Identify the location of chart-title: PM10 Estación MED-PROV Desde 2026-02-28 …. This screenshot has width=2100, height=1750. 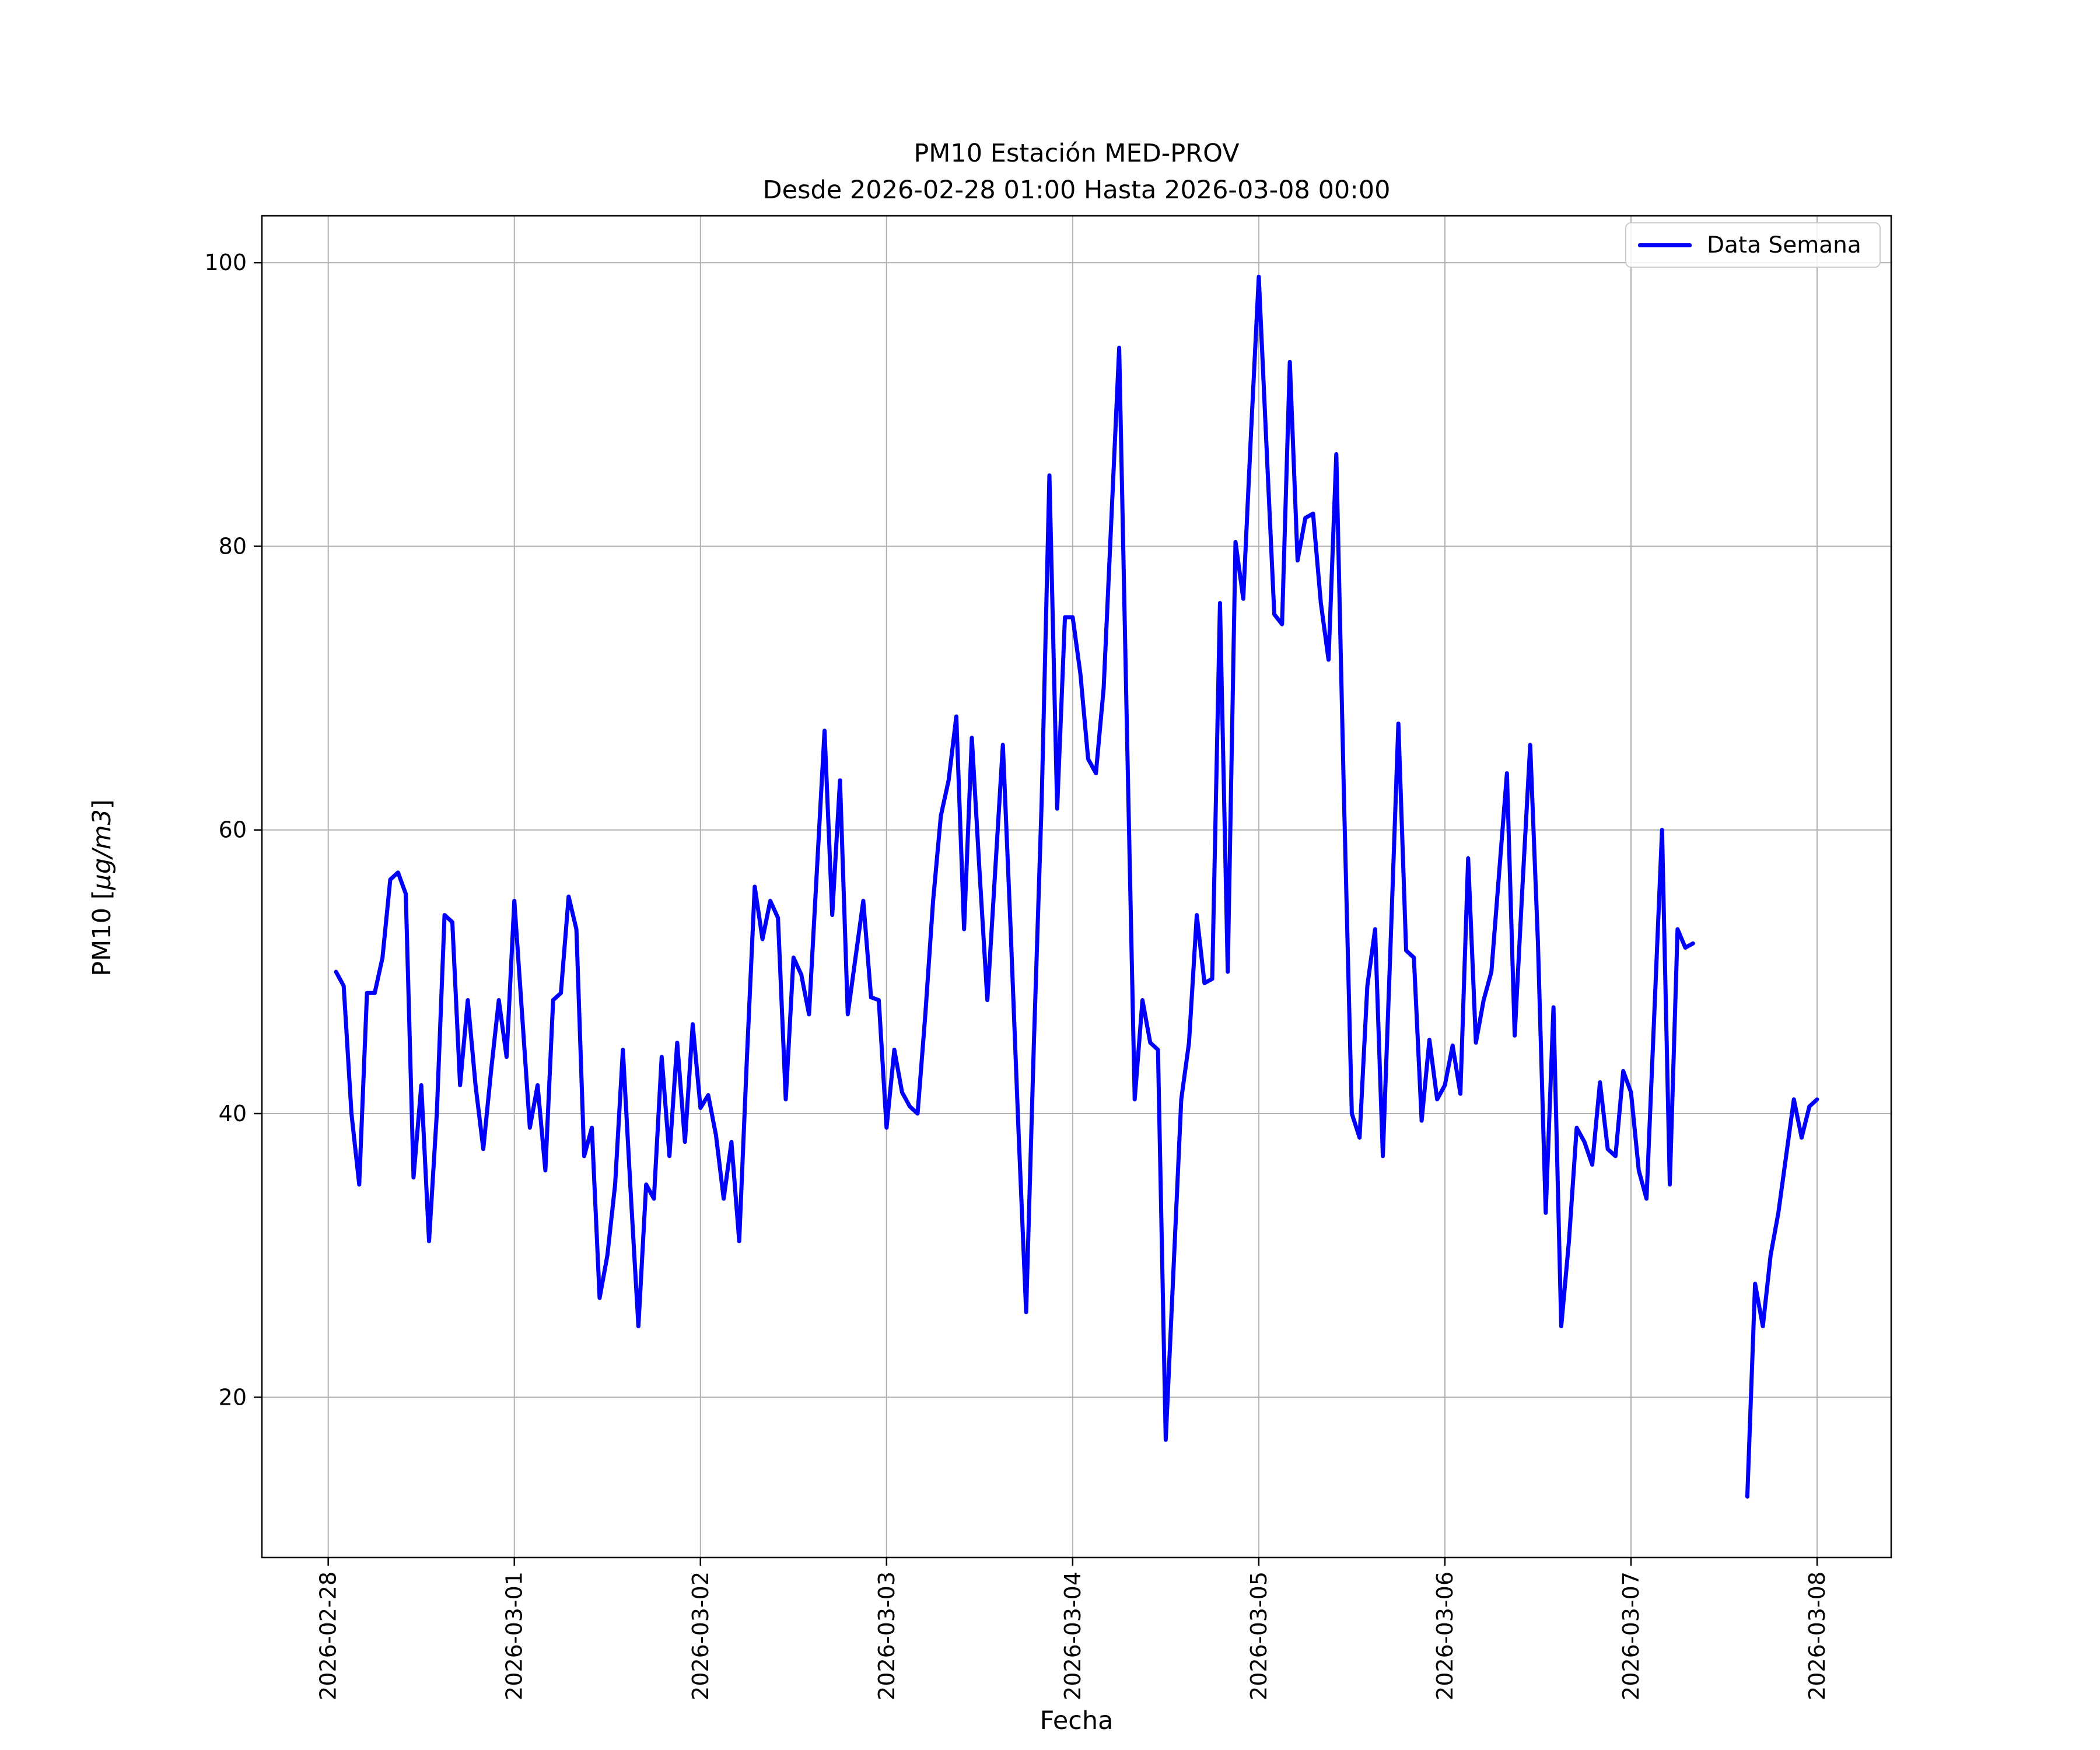
(1076, 172).